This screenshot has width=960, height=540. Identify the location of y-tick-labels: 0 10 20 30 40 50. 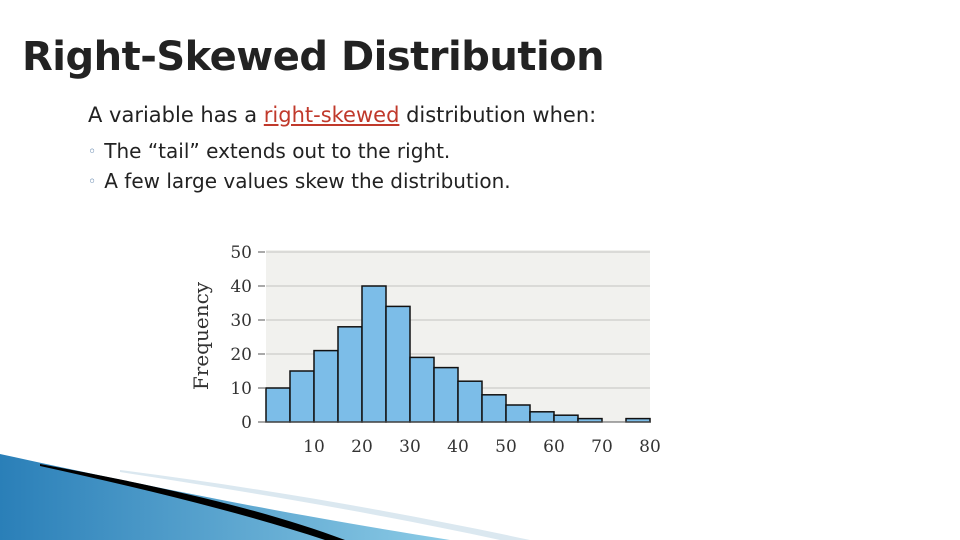
(241, 338).